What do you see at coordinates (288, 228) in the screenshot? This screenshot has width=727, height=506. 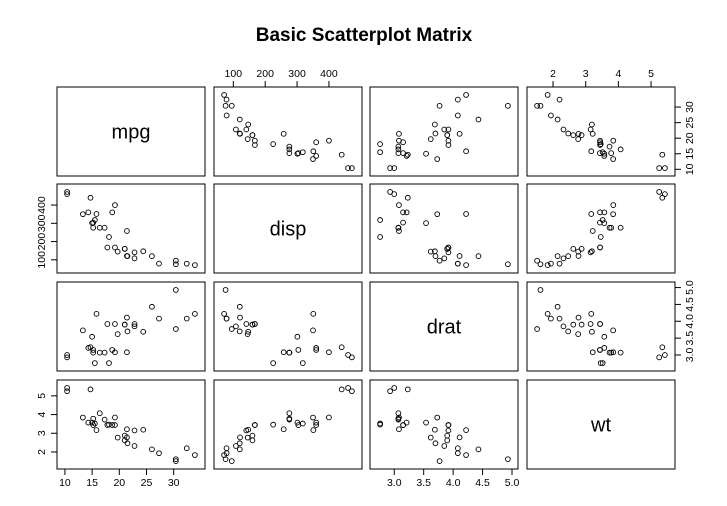 I see `panel-disp-disp` at bounding box center [288, 228].